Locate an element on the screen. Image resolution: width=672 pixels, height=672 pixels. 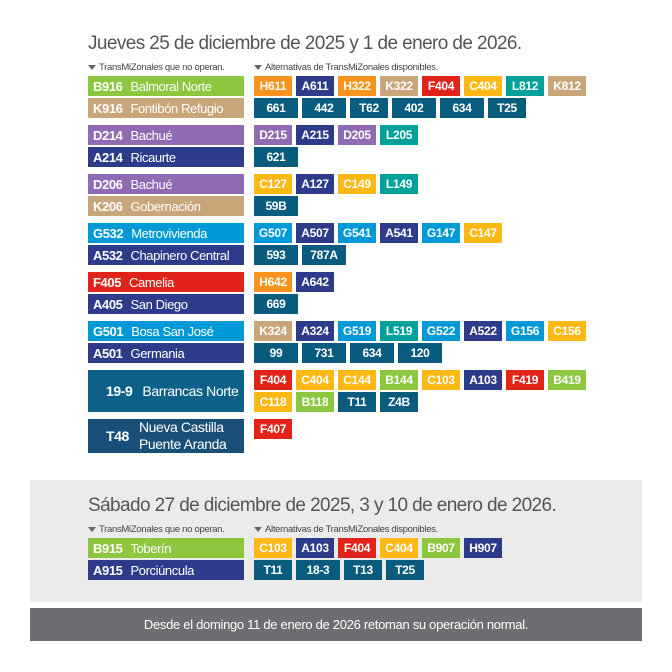
route-box: A501 Germania is located at coordinates (166, 353).